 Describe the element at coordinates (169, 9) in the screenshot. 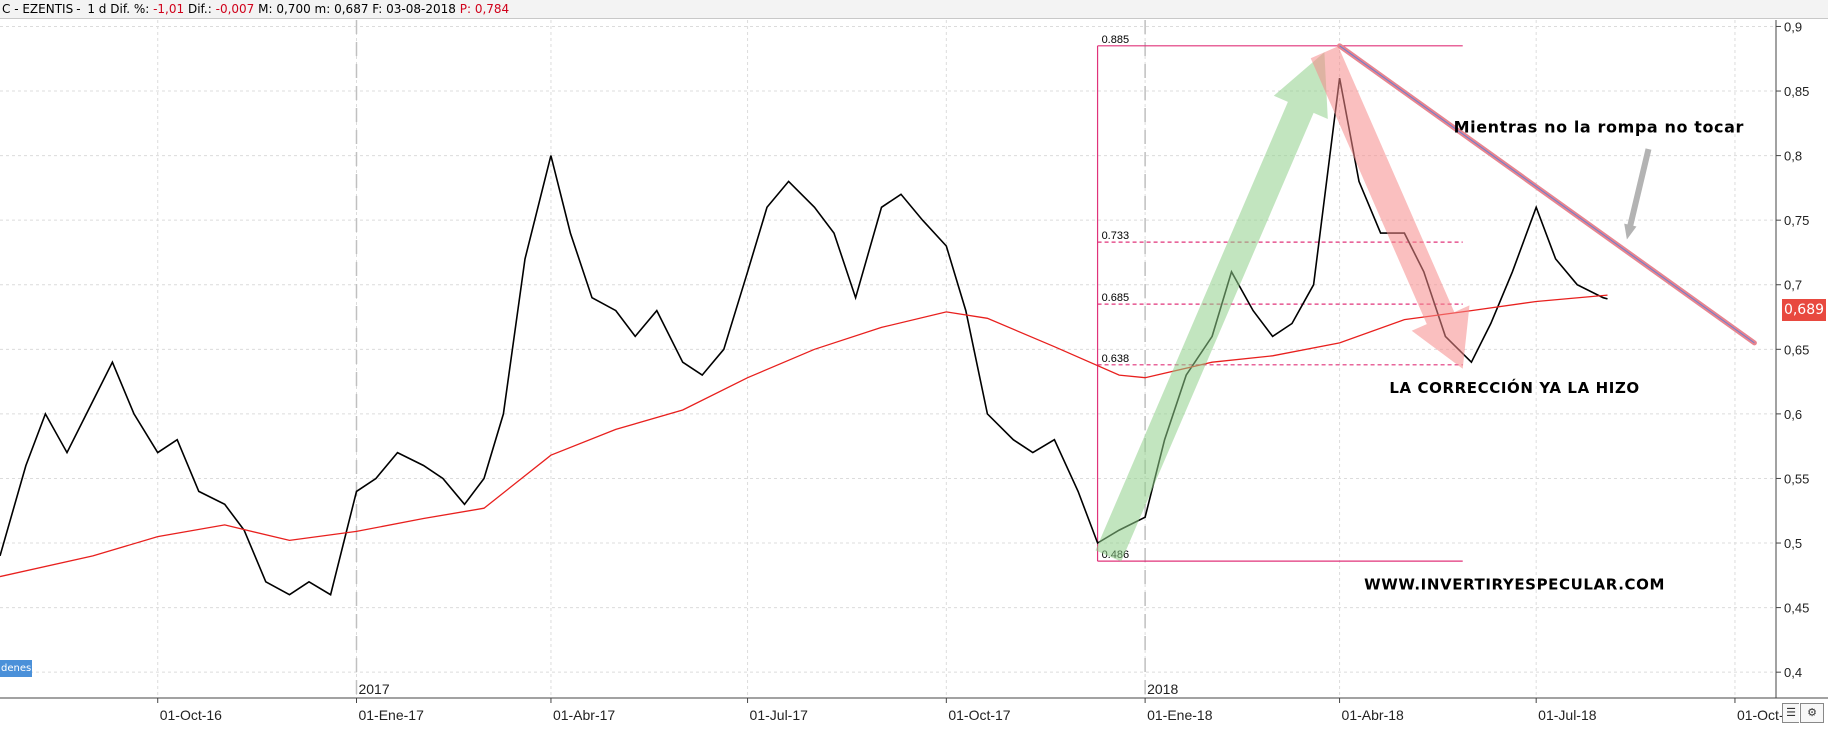

I see `change-pct-value: -1,01` at that location.